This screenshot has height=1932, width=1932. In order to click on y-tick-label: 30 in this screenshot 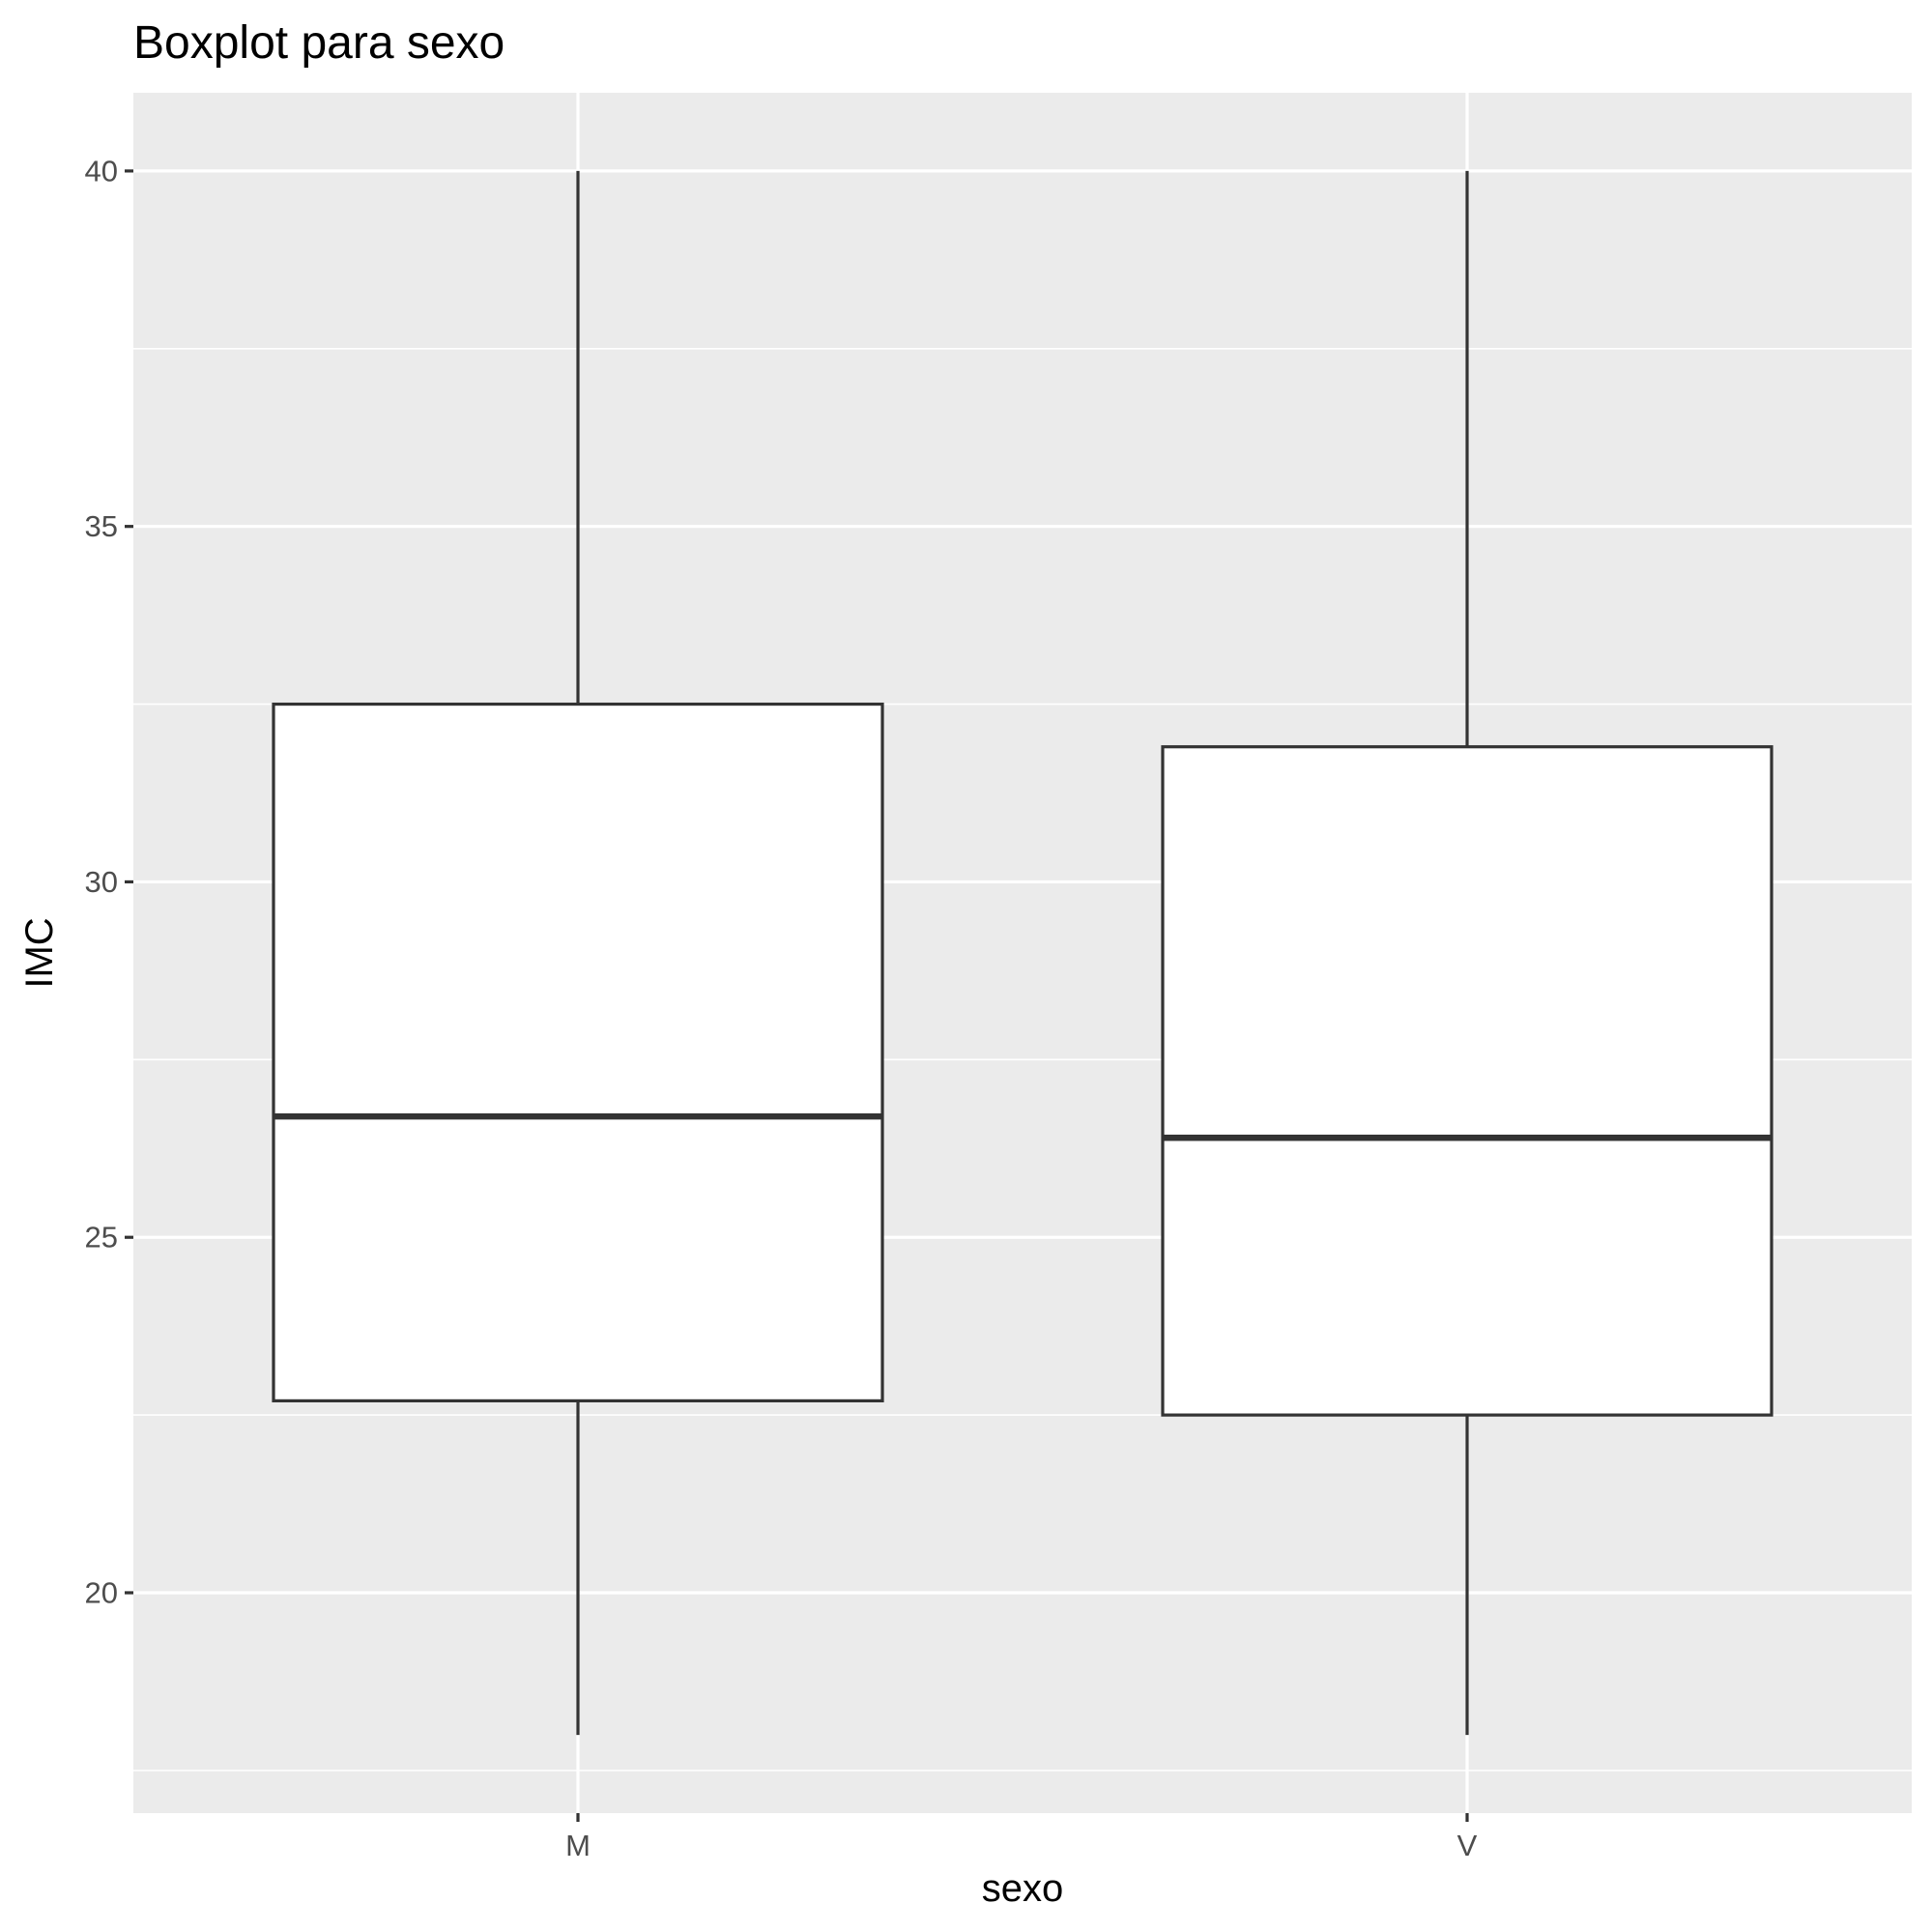, I will do `click(101, 882)`.